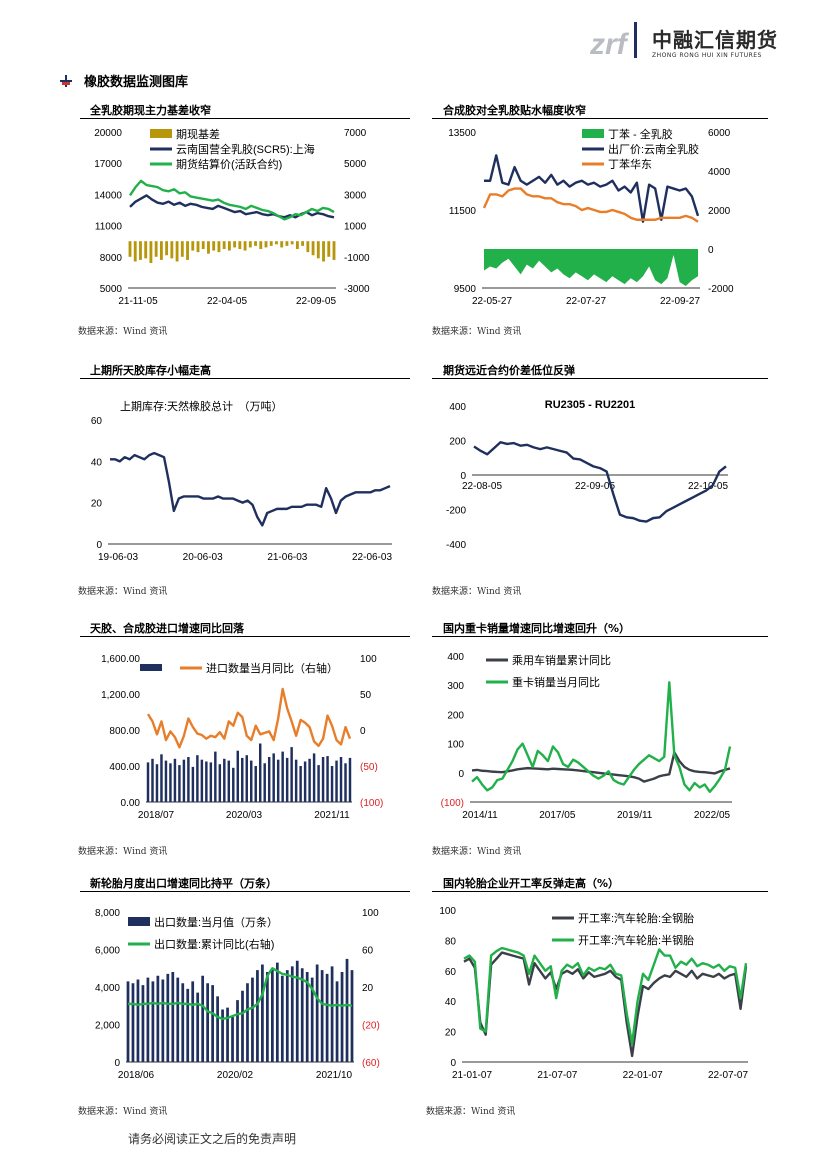 This screenshot has width=826, height=1169. Describe the element at coordinates (708, 486) in the screenshot. I see `x-tick-label: 22-10-05` at that location.